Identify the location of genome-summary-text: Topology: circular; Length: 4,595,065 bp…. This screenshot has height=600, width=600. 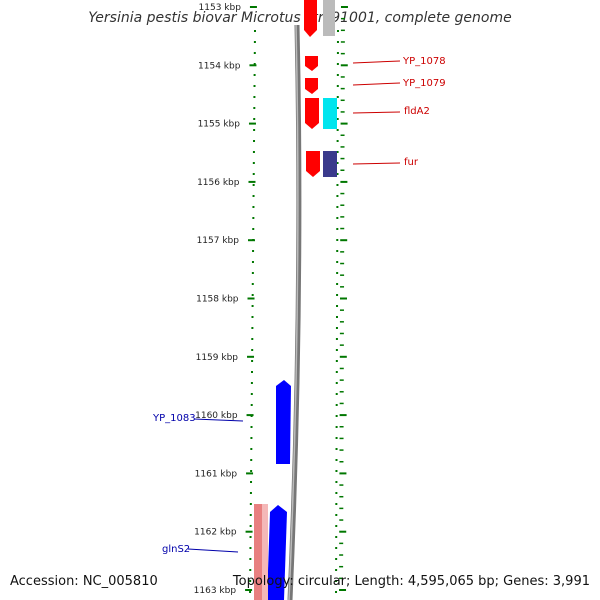
(411, 581).